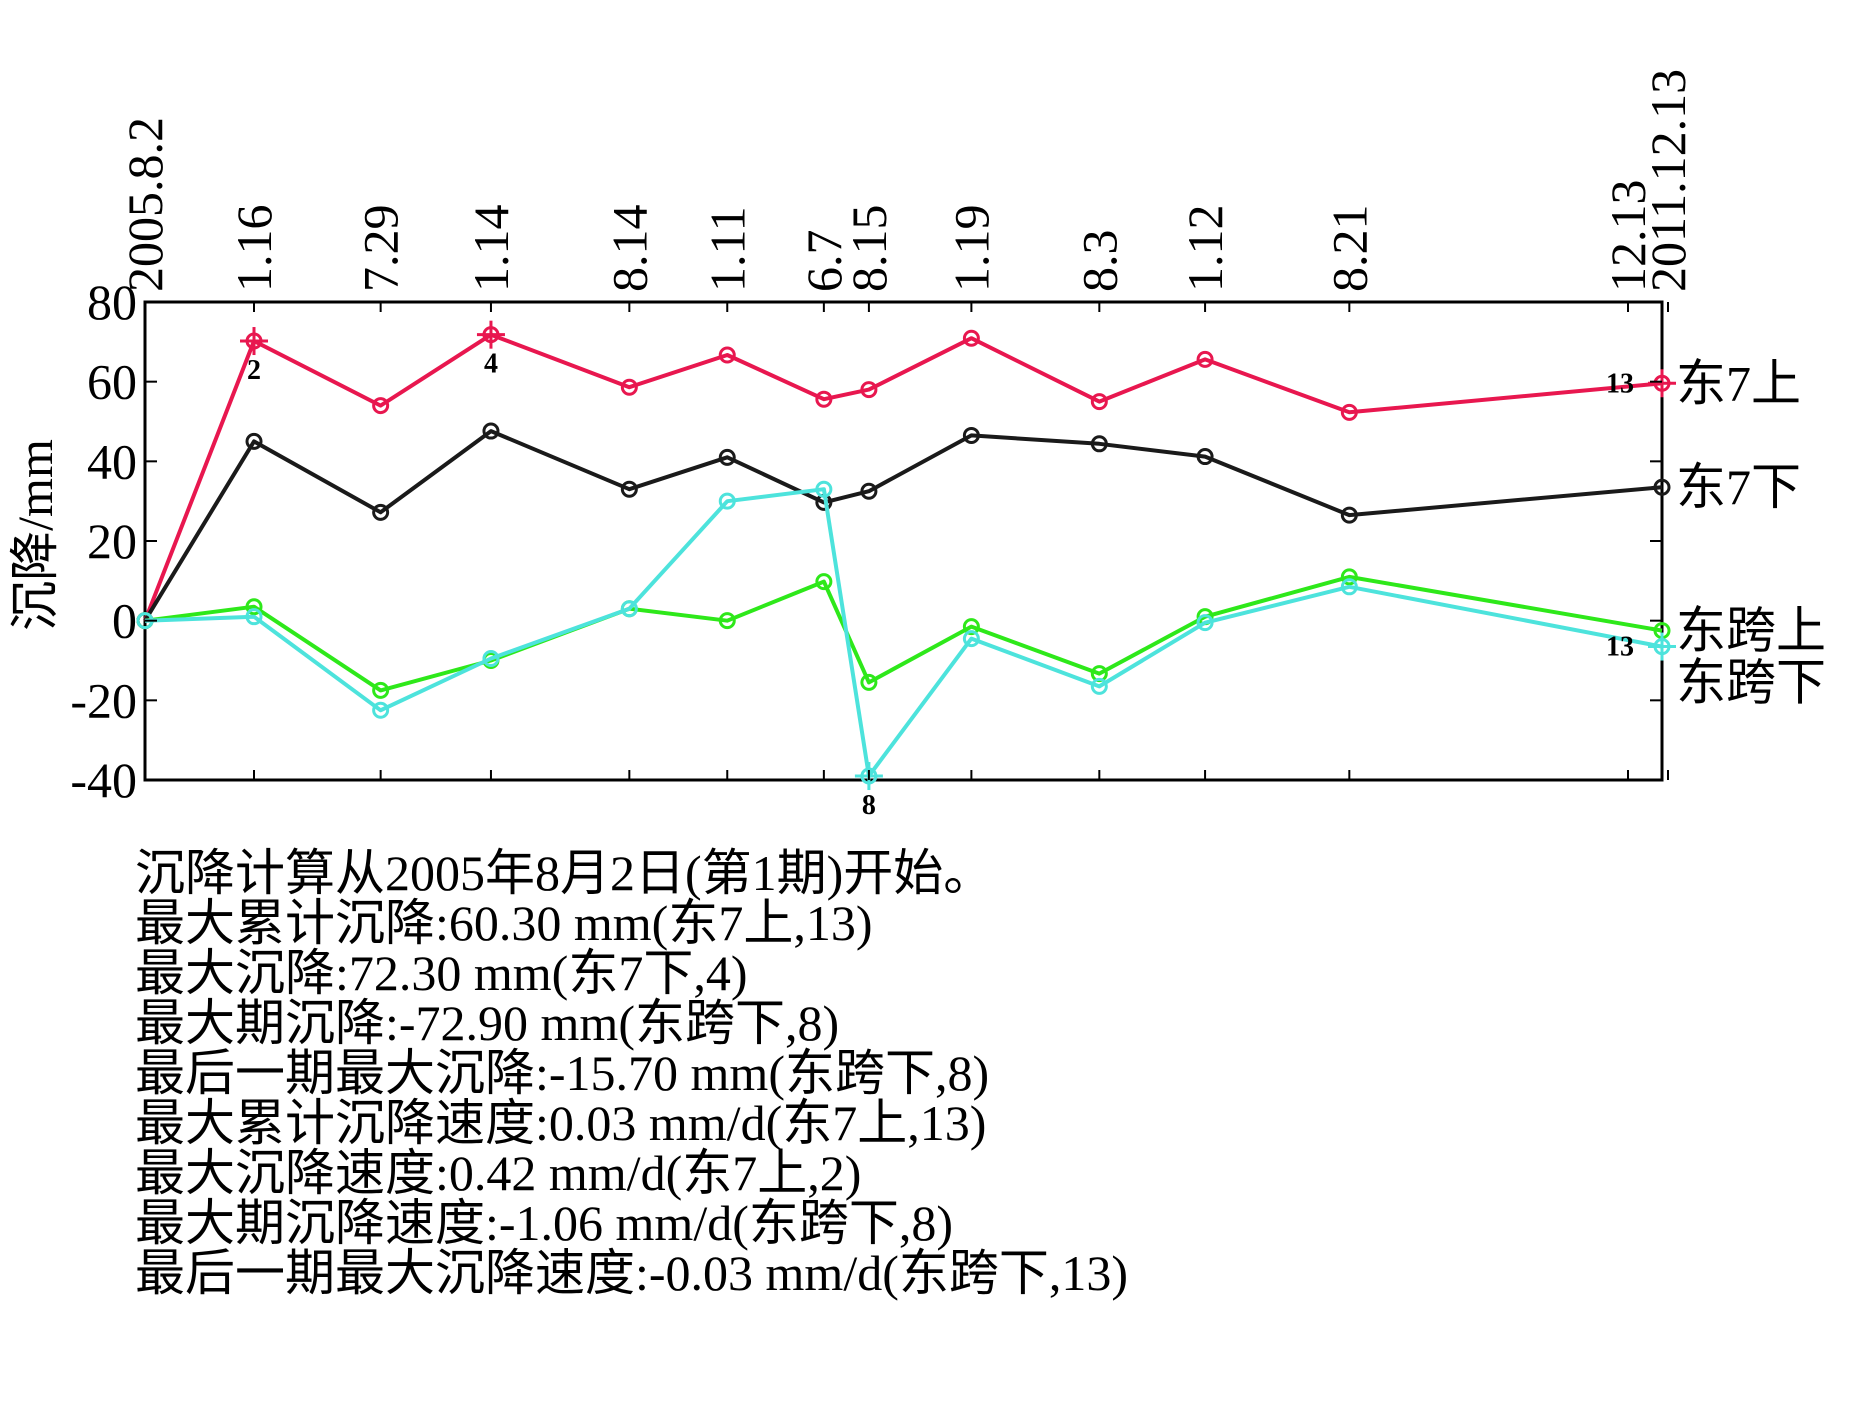 The height and width of the screenshot is (1402, 1865). I want to click on summary-line: 最大累计沉降:60.30 mm(东7上,13), so click(504, 923).